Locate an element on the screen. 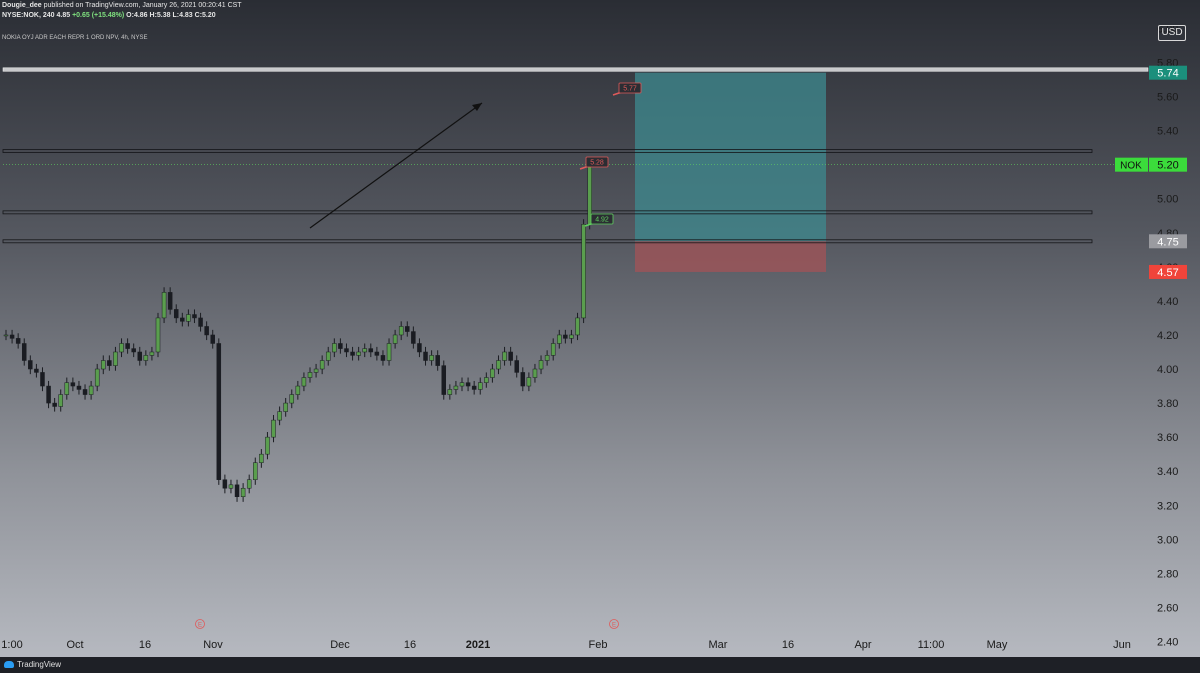 Image resolution: width=1200 pixels, height=673 pixels. y-tick-label: 4.00 is located at coordinates (1167, 370).